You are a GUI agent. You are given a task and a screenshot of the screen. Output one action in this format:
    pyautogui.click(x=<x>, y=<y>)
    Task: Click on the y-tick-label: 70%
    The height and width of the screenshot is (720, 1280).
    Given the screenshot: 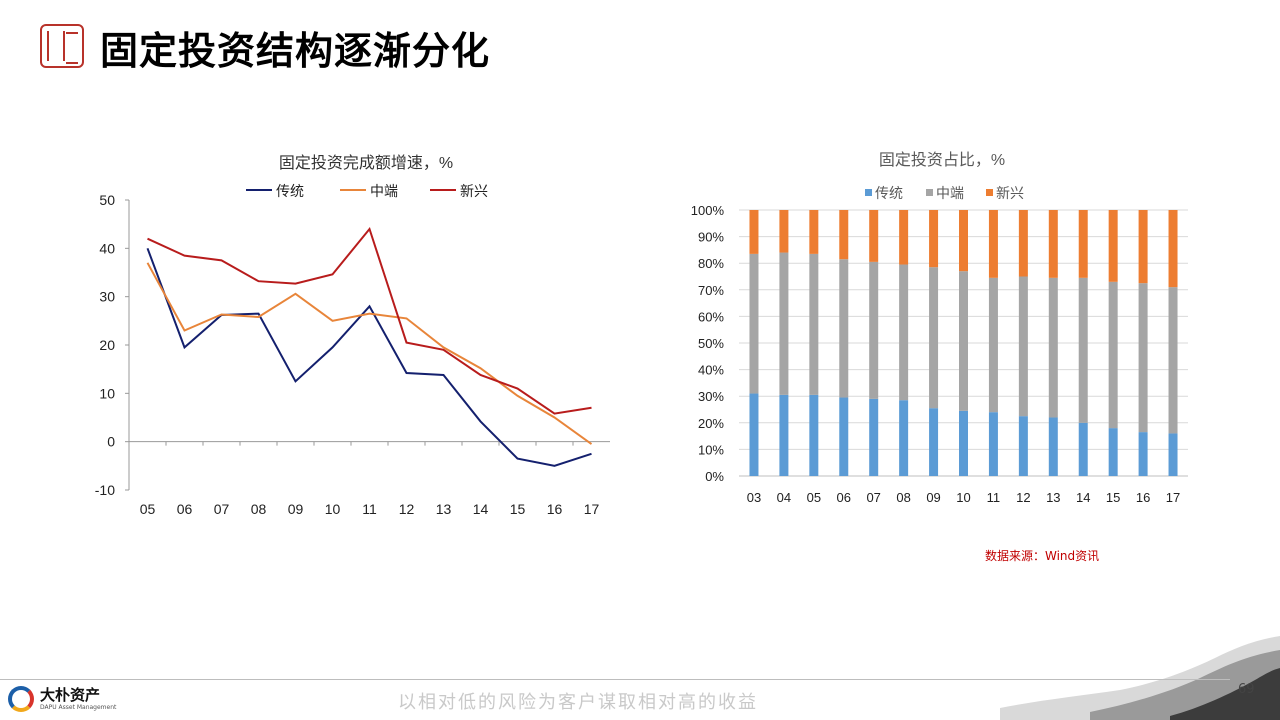 What is the action you would take?
    pyautogui.click(x=711, y=290)
    